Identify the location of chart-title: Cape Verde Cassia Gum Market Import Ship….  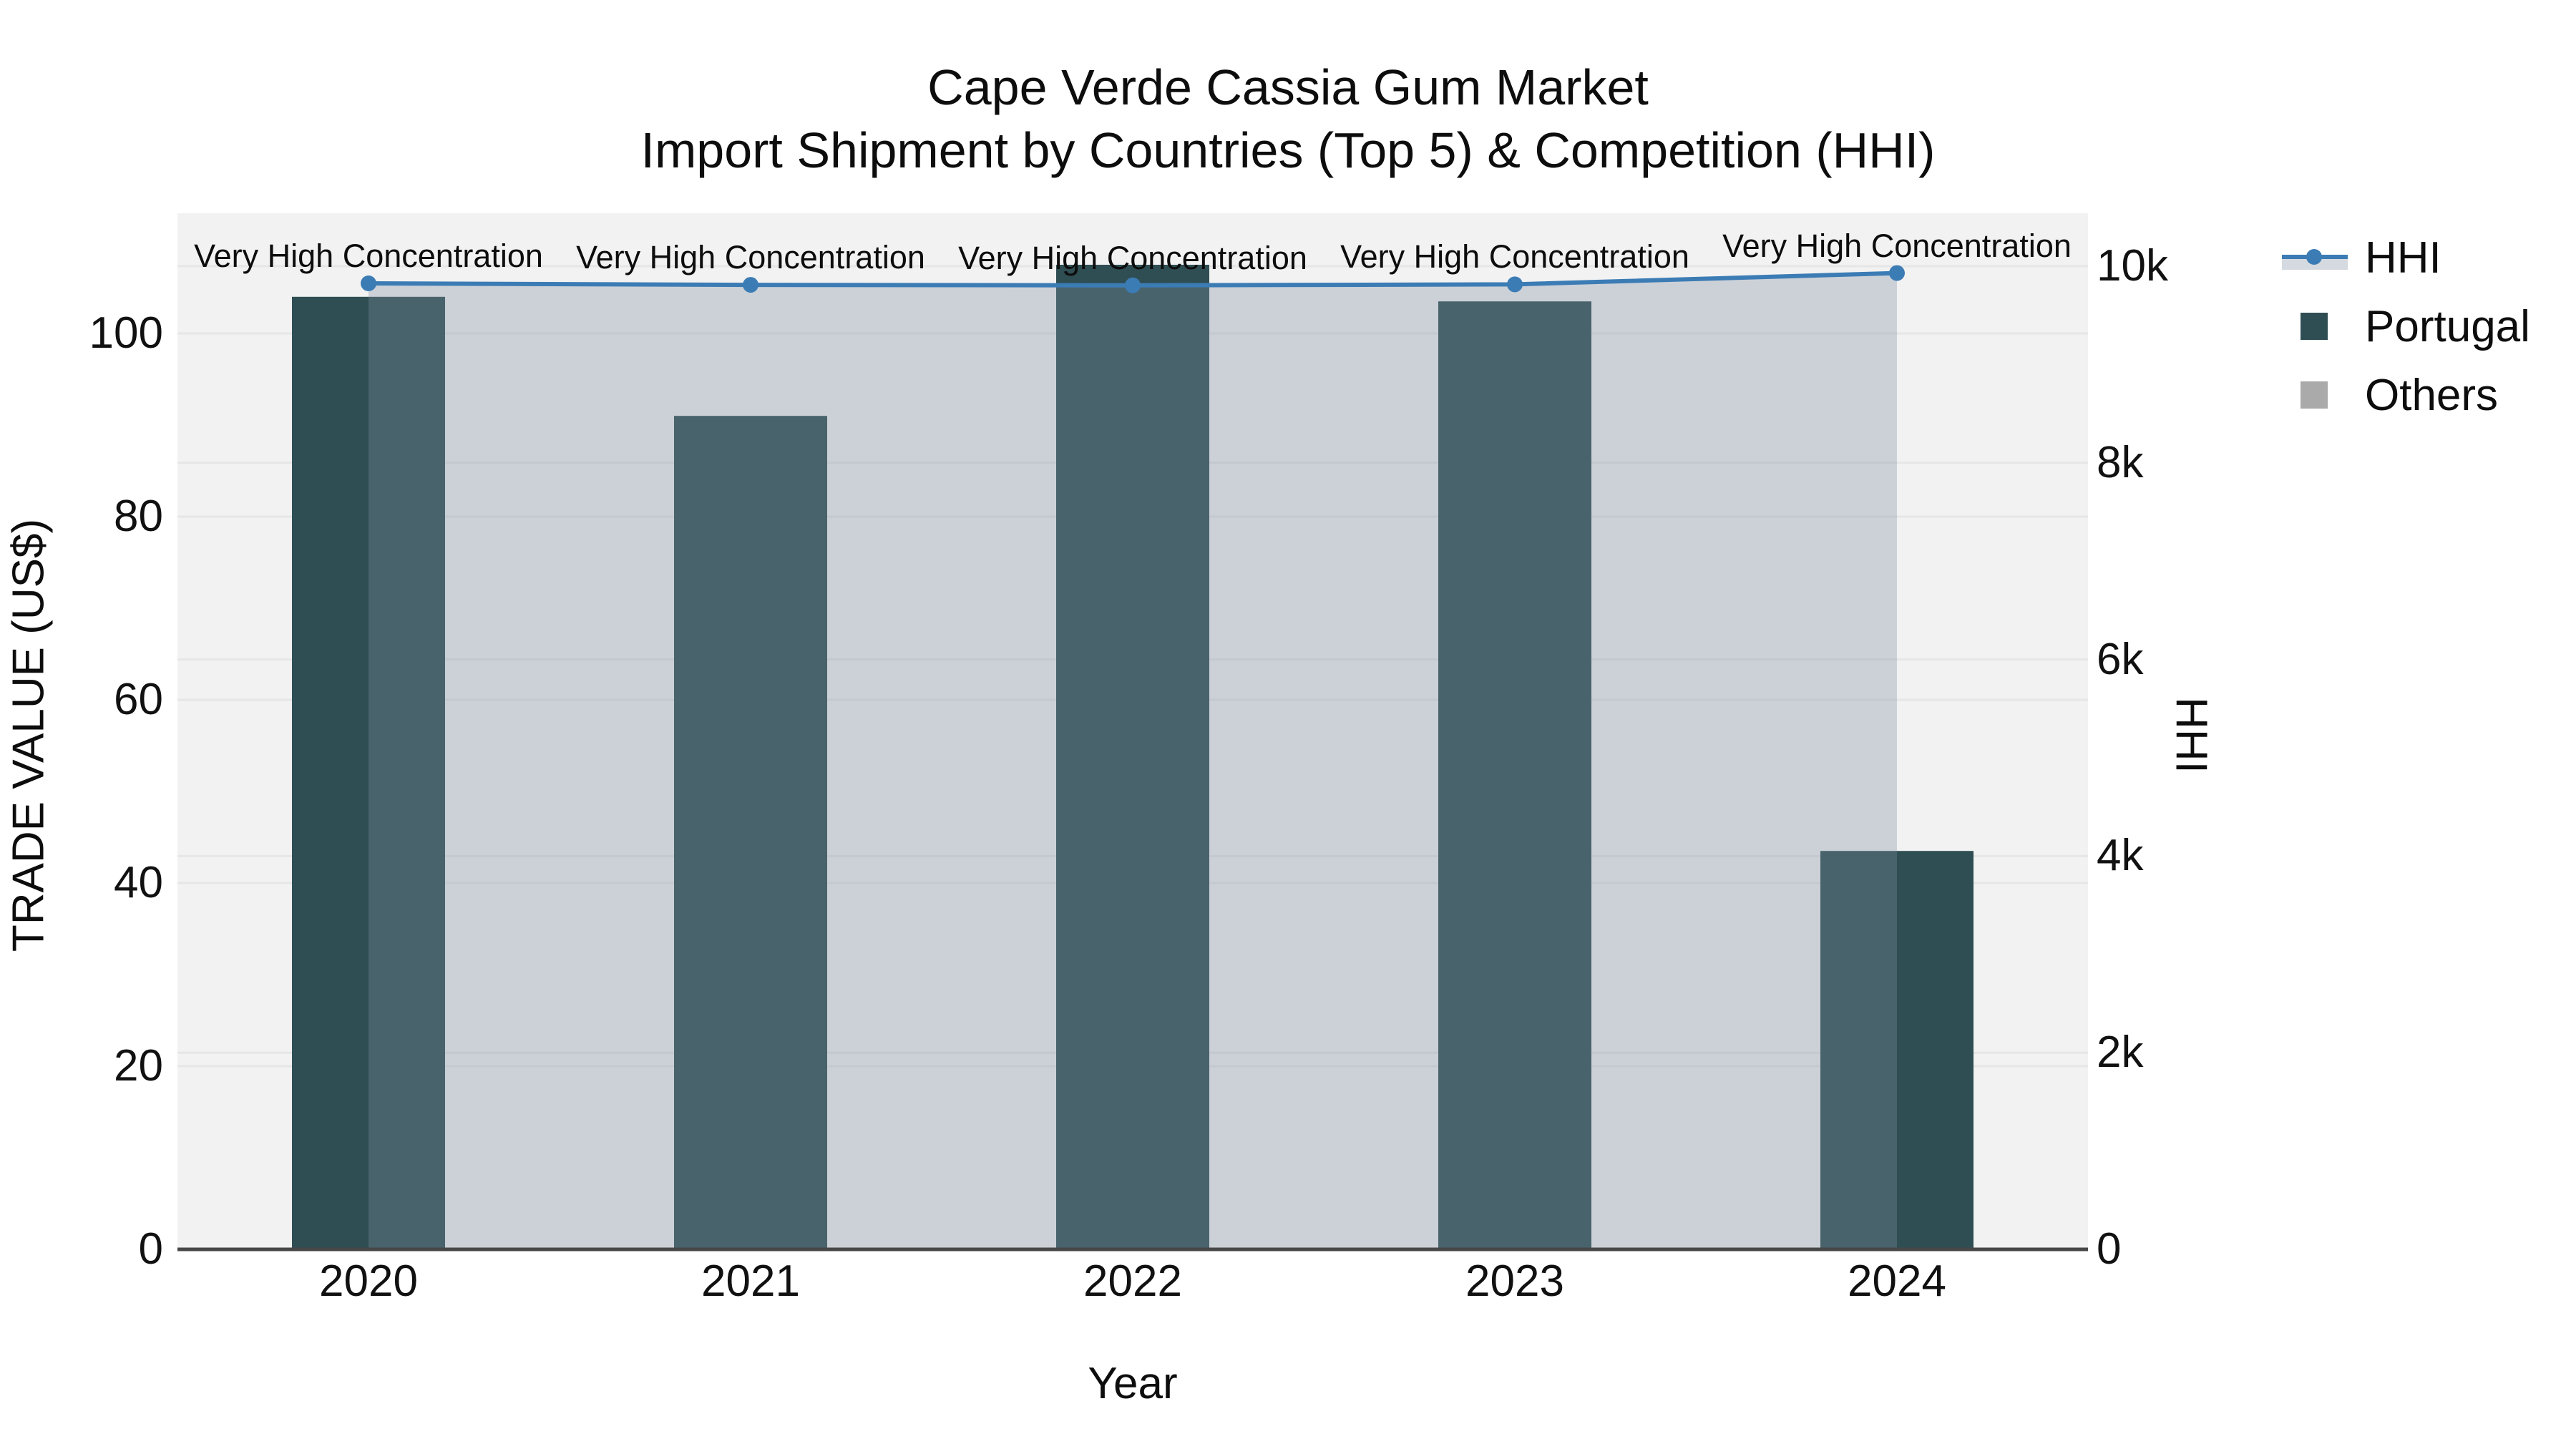
(1288, 119).